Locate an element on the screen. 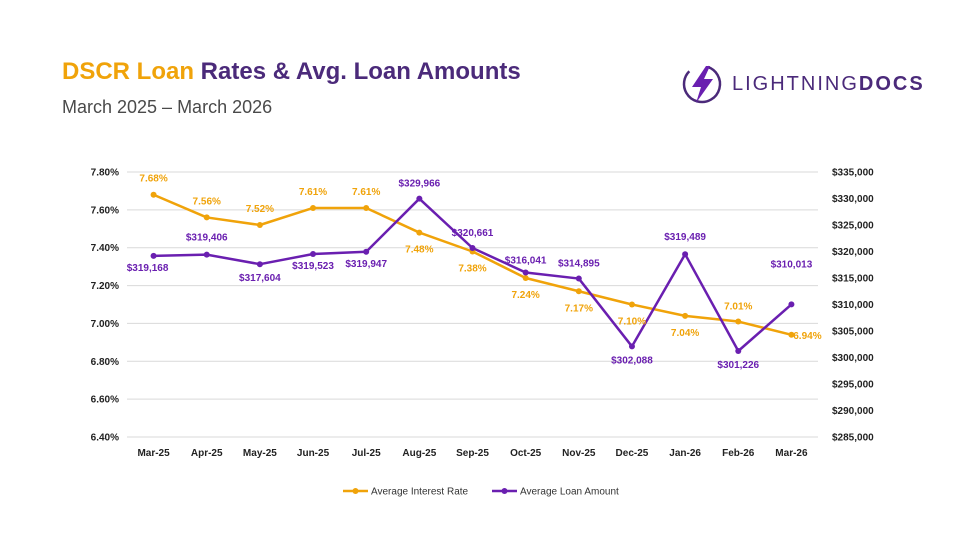 This screenshot has height=548, width=973. x-tick-label: Jan-26 is located at coordinates (685, 453).